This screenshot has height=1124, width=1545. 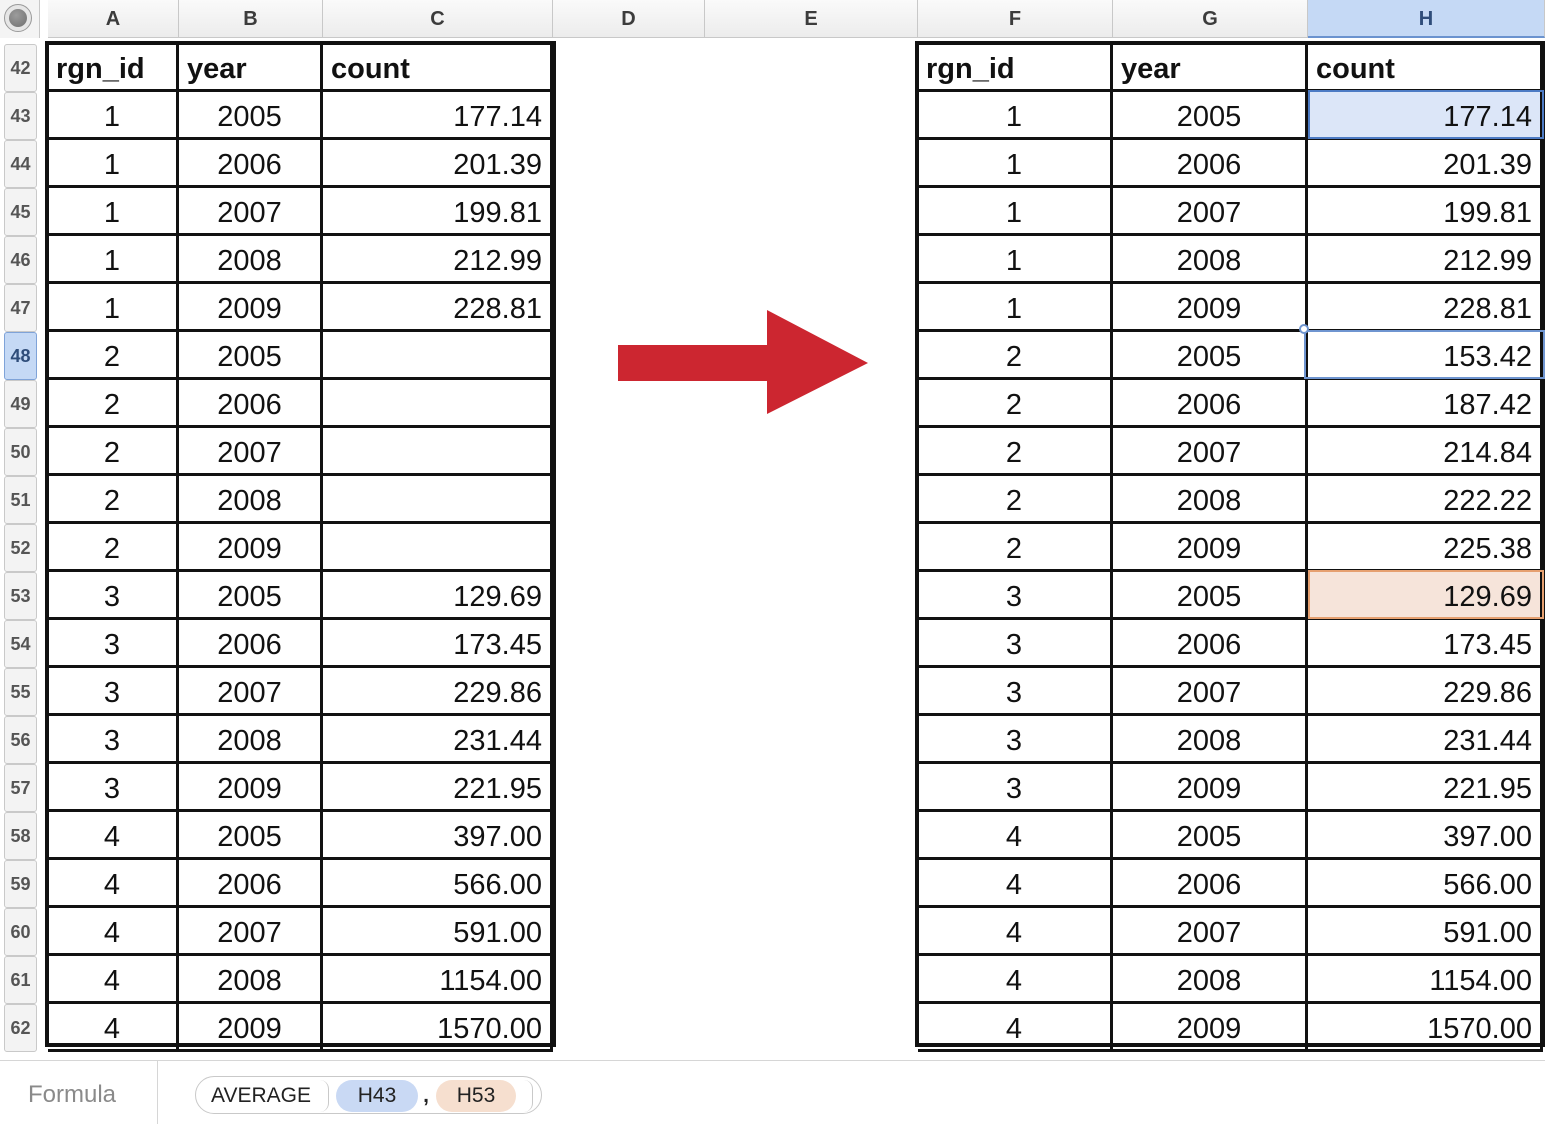 I want to click on column-header-e: E, so click(x=811, y=19).